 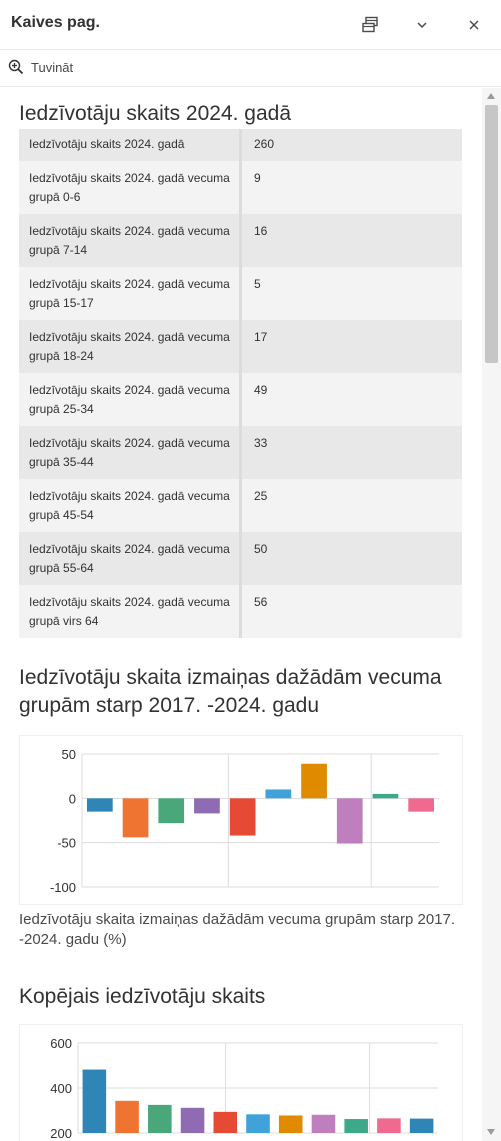 What do you see at coordinates (250, 69) in the screenshot?
I see `action-bar: Tuvināt` at bounding box center [250, 69].